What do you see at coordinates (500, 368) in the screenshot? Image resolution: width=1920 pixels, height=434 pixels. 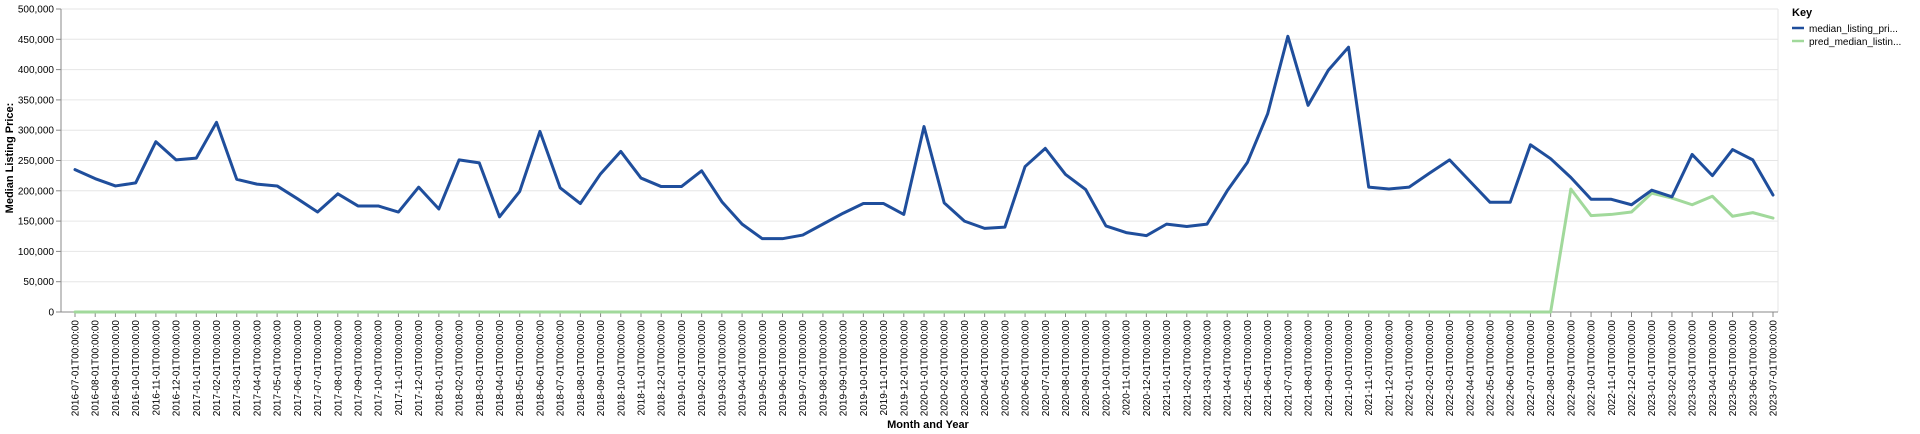 I see `x-tick-label: 2018-04-01T00:00:00` at bounding box center [500, 368].